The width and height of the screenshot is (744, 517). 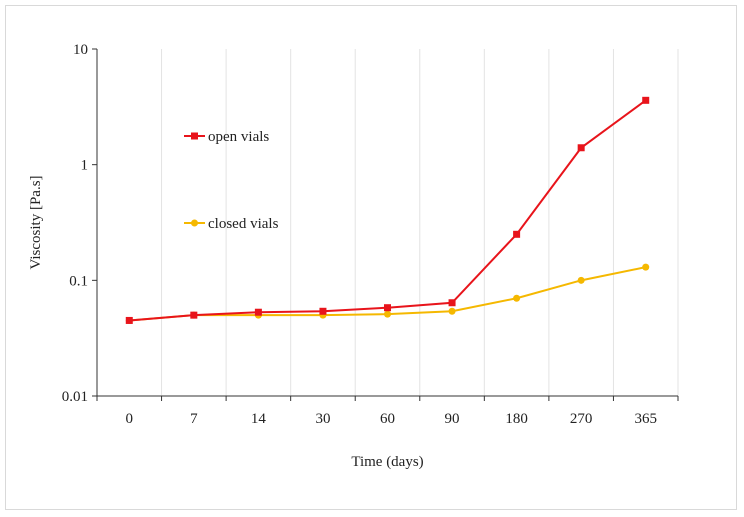 I want to click on legend: open vials closed vials, so click(x=231, y=180).